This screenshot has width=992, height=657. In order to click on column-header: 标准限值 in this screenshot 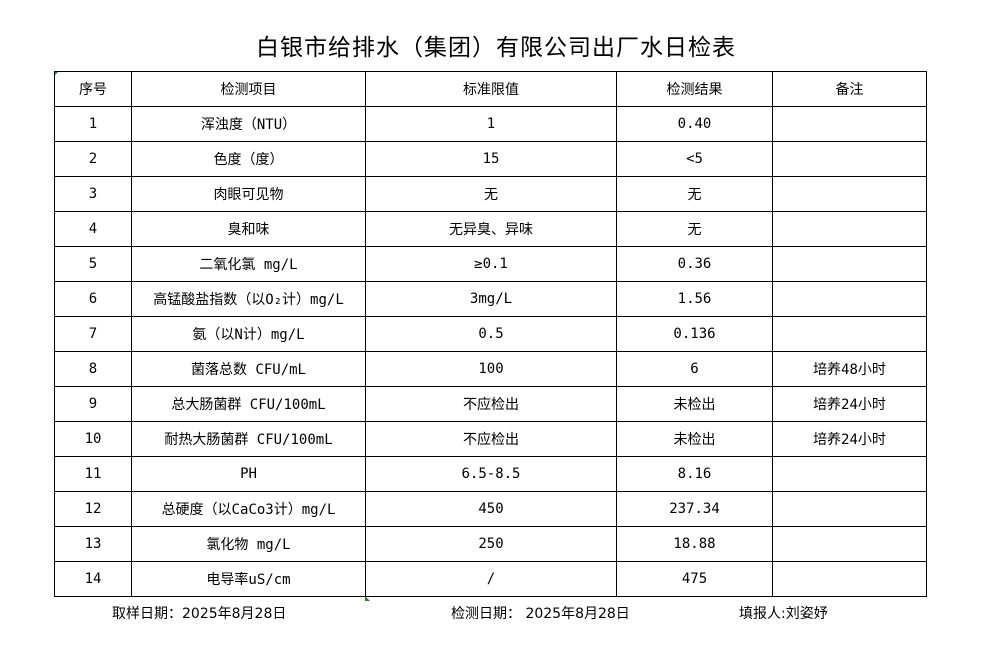, I will do `click(491, 89)`.